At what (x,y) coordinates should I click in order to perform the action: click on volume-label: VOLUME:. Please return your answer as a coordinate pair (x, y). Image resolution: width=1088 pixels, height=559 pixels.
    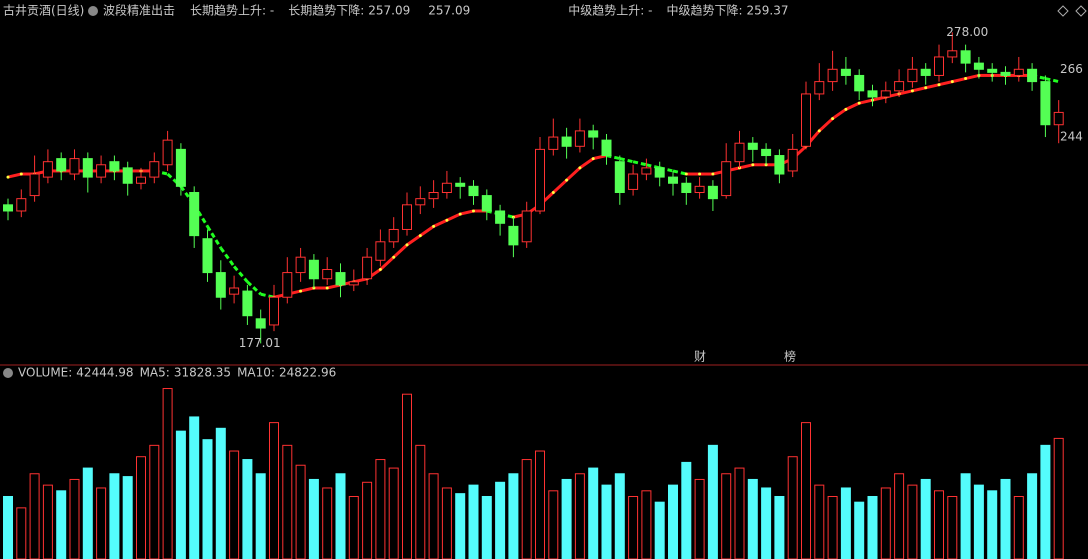
    Looking at the image, I should click on (45, 373).